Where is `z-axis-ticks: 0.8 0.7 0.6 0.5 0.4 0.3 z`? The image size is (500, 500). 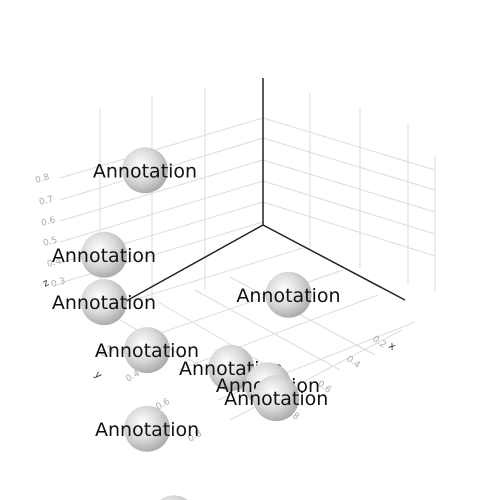 z-axis-ticks: 0.8 0.7 0.6 0.5 0.4 0.3 z is located at coordinates (50, 230).